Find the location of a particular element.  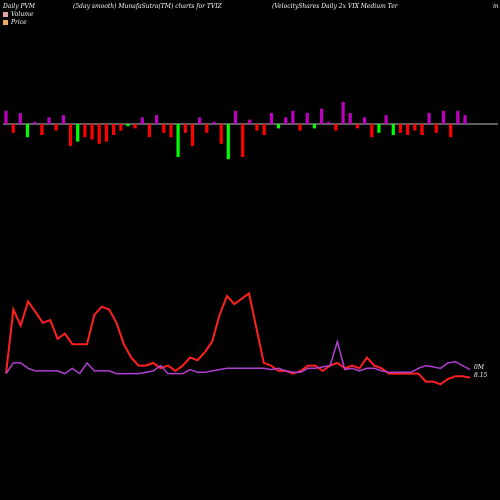

chart-instrument: (VelocityShares Daily 2x VIX Medium Ter is located at coordinates (335, 6).